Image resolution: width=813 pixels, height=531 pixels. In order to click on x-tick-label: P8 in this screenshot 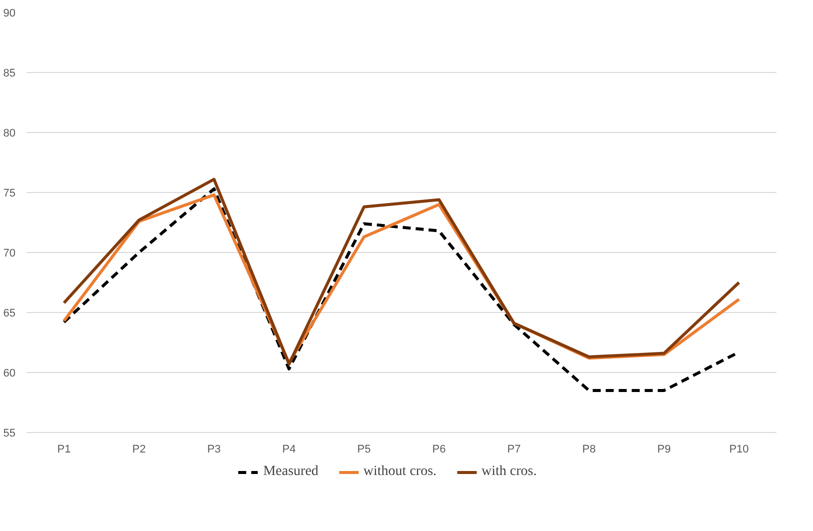, I will do `click(589, 450)`.